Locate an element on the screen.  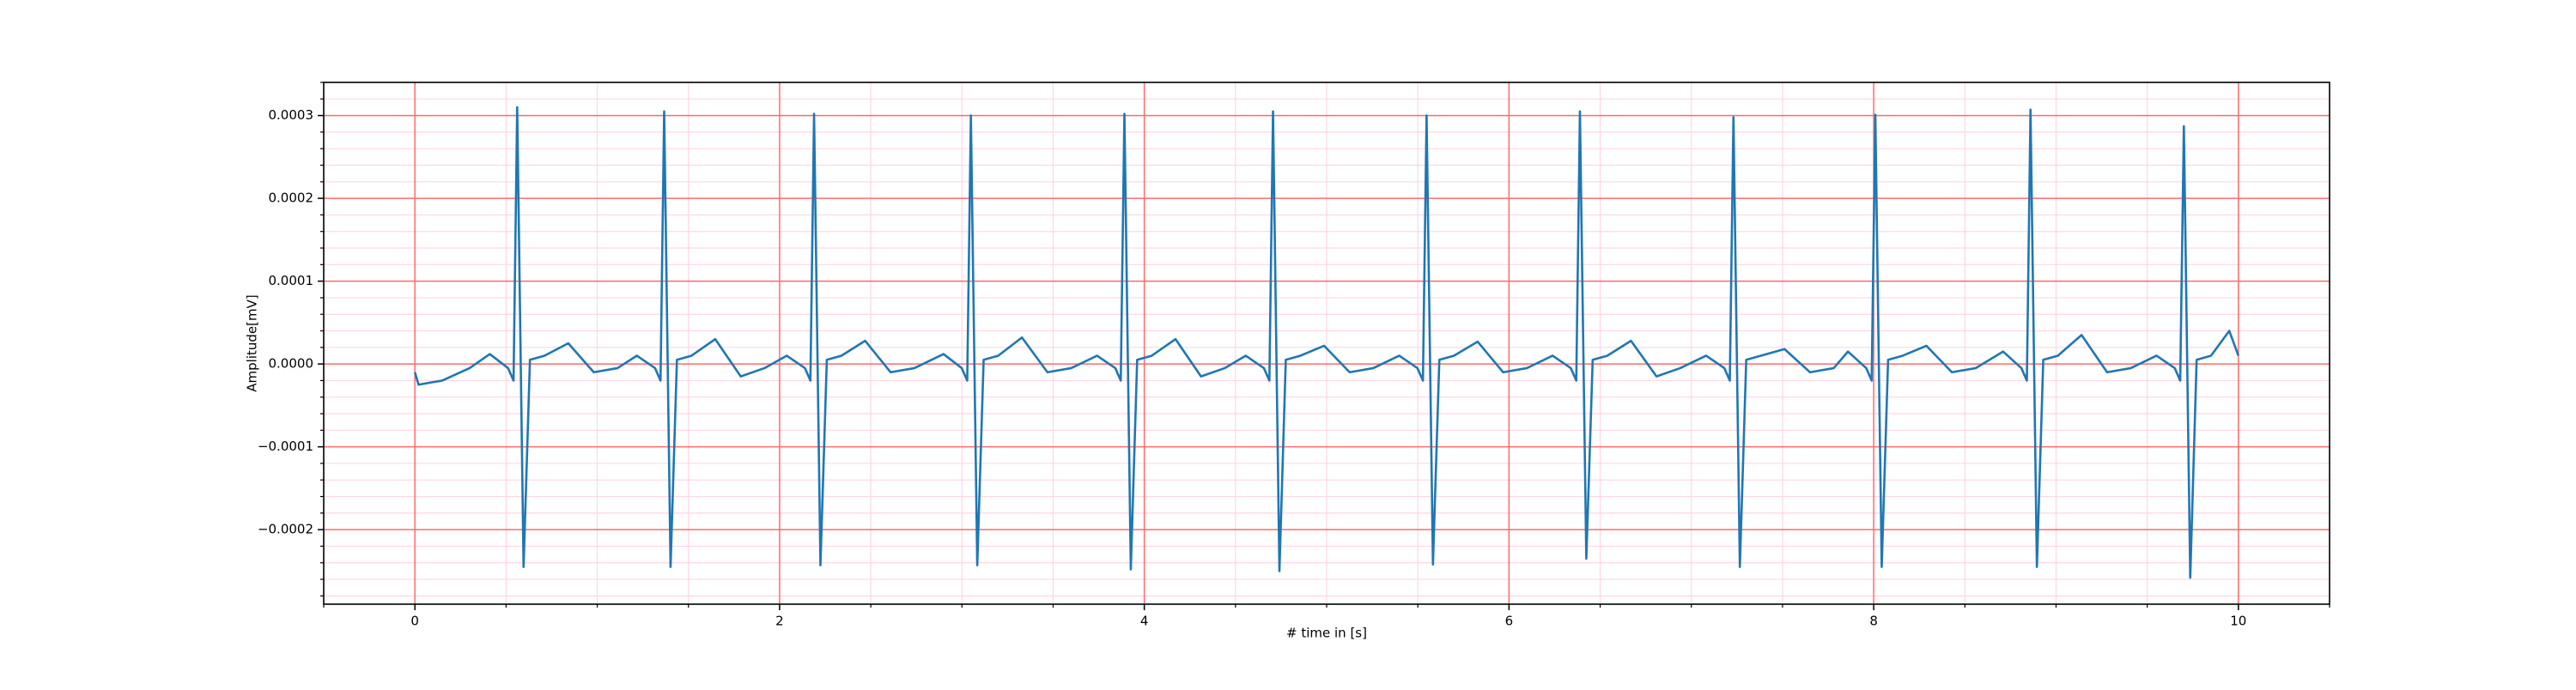
x-tick-label: 8 is located at coordinates (1873, 621).